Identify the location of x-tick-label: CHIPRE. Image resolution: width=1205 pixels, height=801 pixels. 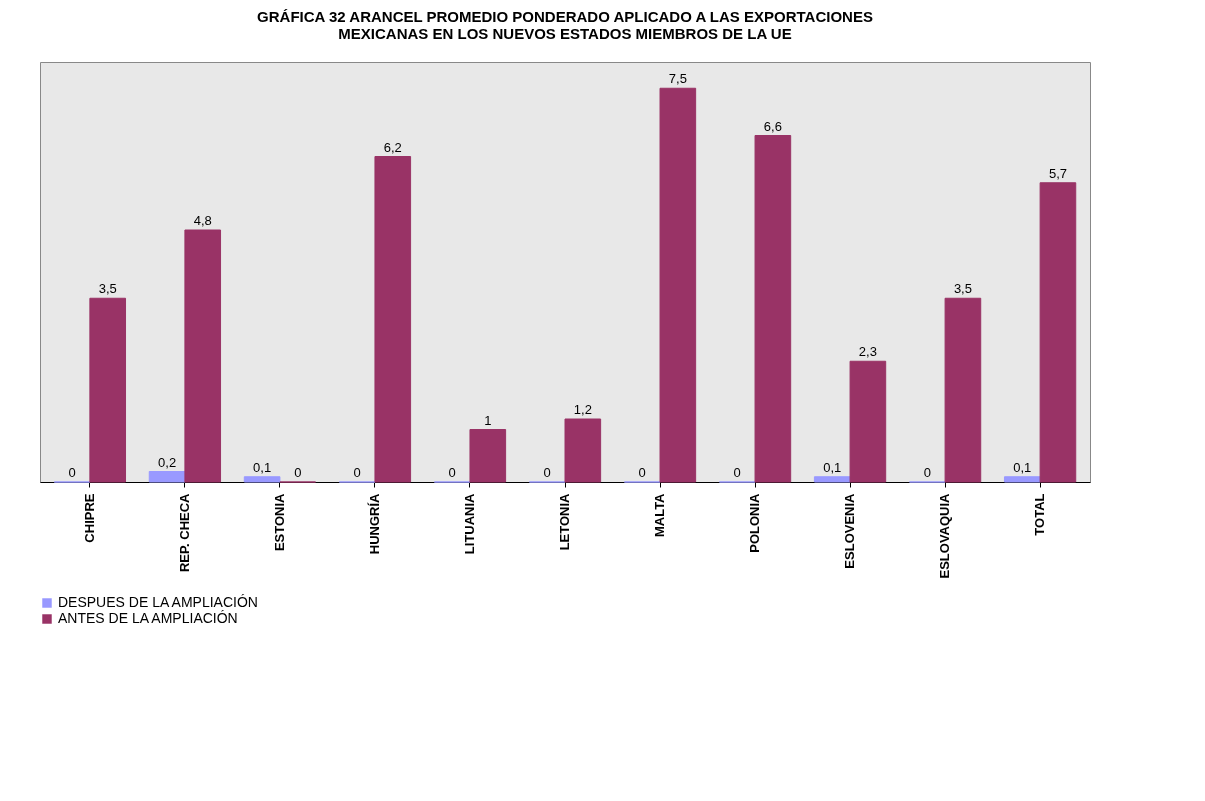
(89, 518).